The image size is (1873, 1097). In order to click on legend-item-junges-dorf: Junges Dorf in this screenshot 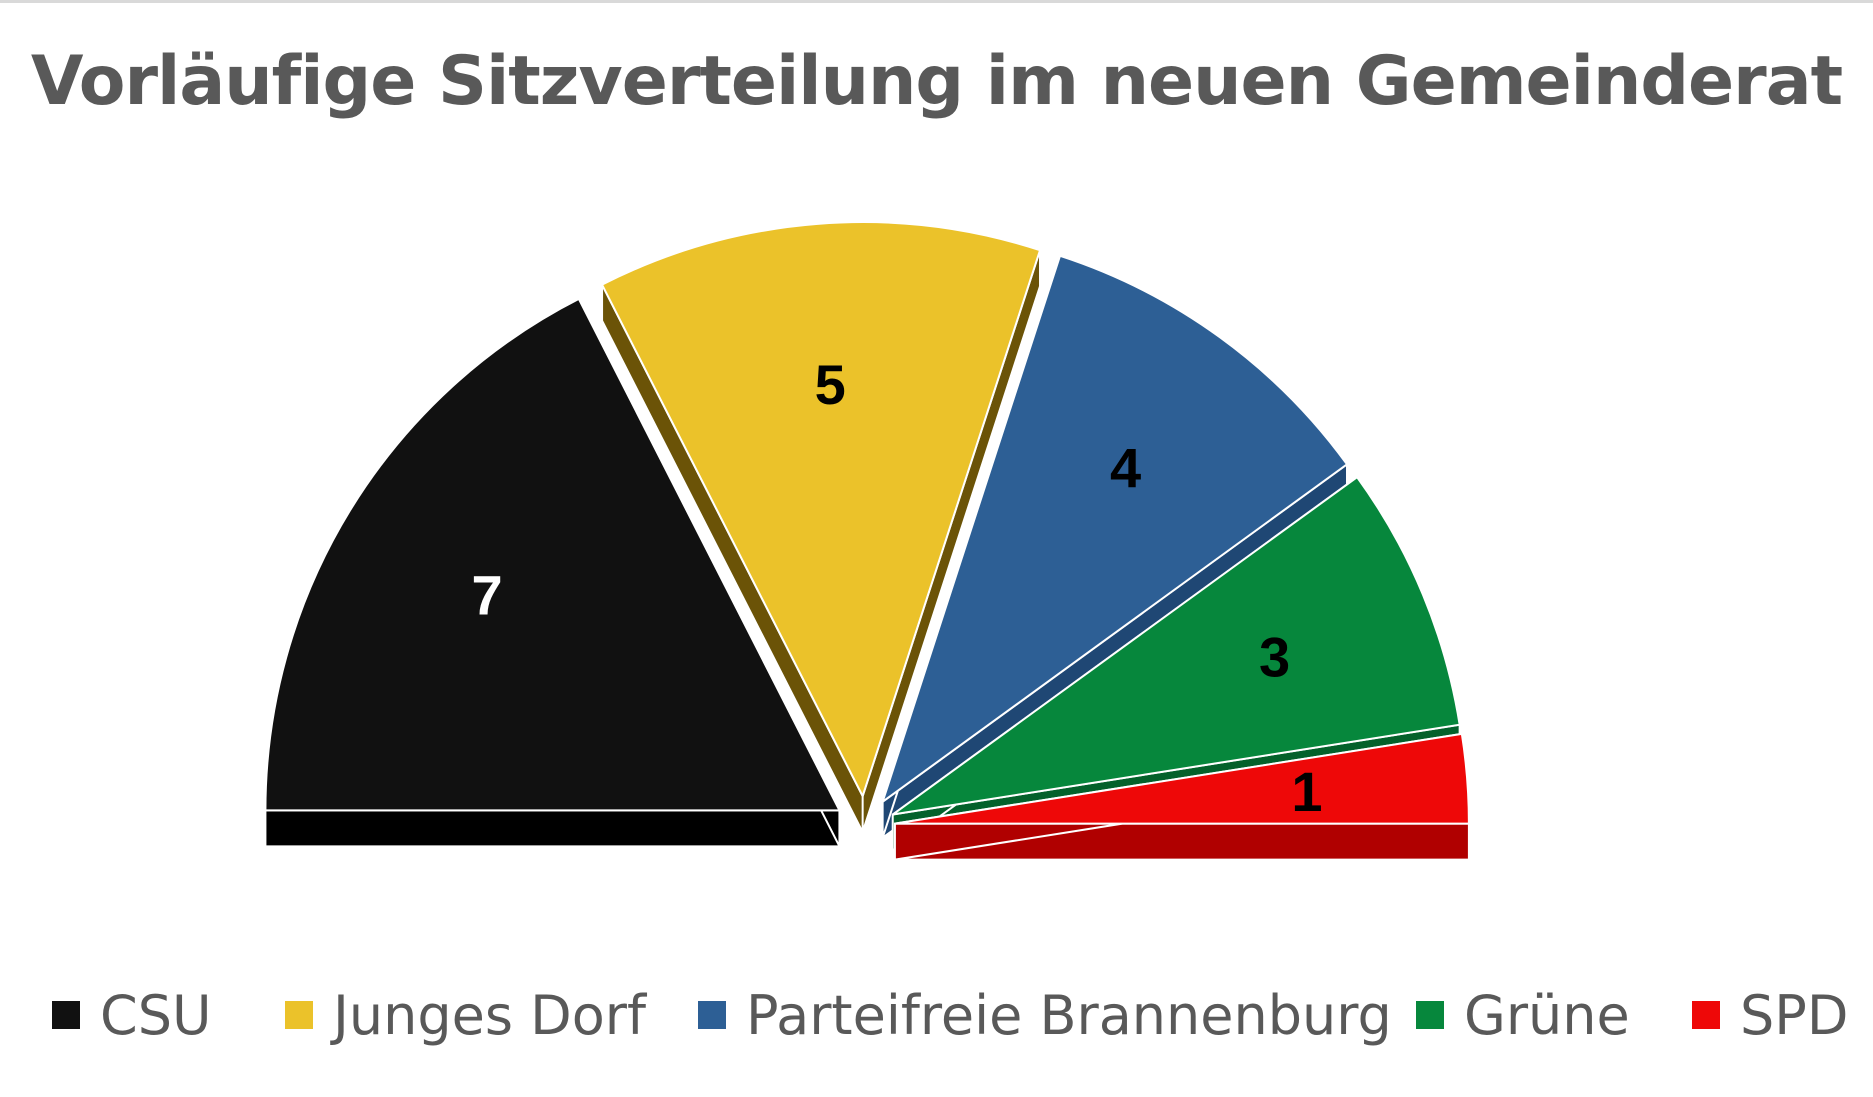, I will do `click(465, 1015)`.